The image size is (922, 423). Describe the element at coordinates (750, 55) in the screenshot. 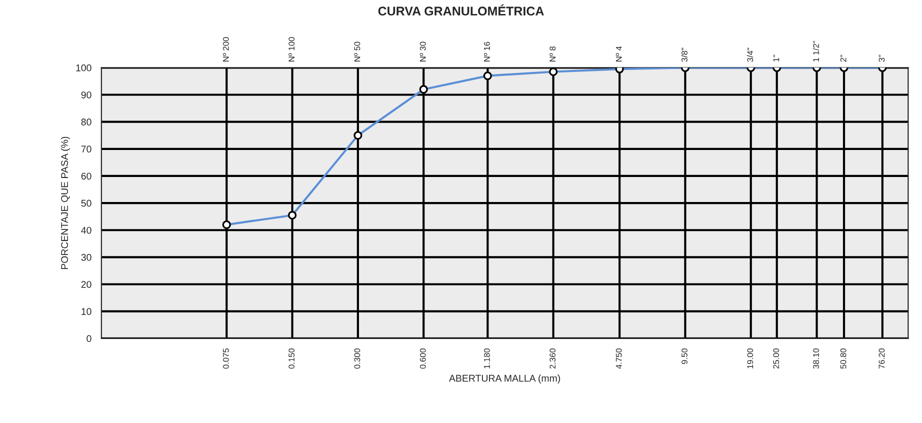

I see `text: 3/4"` at that location.